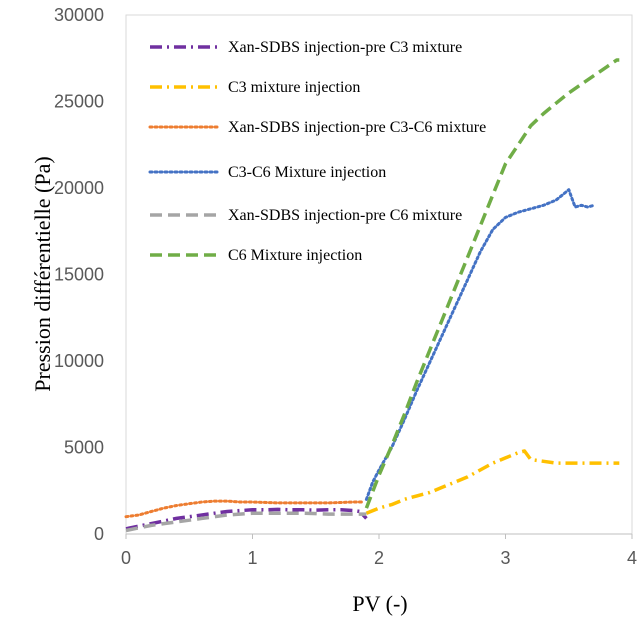 This screenshot has height=617, width=643. What do you see at coordinates (345, 47) in the screenshot?
I see `legend-label: Xan-SDBS injection-pre C3 mixture` at bounding box center [345, 47].